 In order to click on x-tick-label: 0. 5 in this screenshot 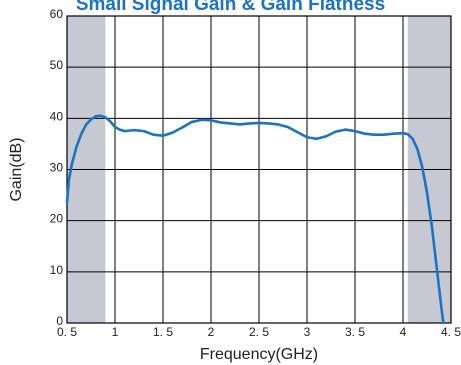, I will do `click(67, 332)`.